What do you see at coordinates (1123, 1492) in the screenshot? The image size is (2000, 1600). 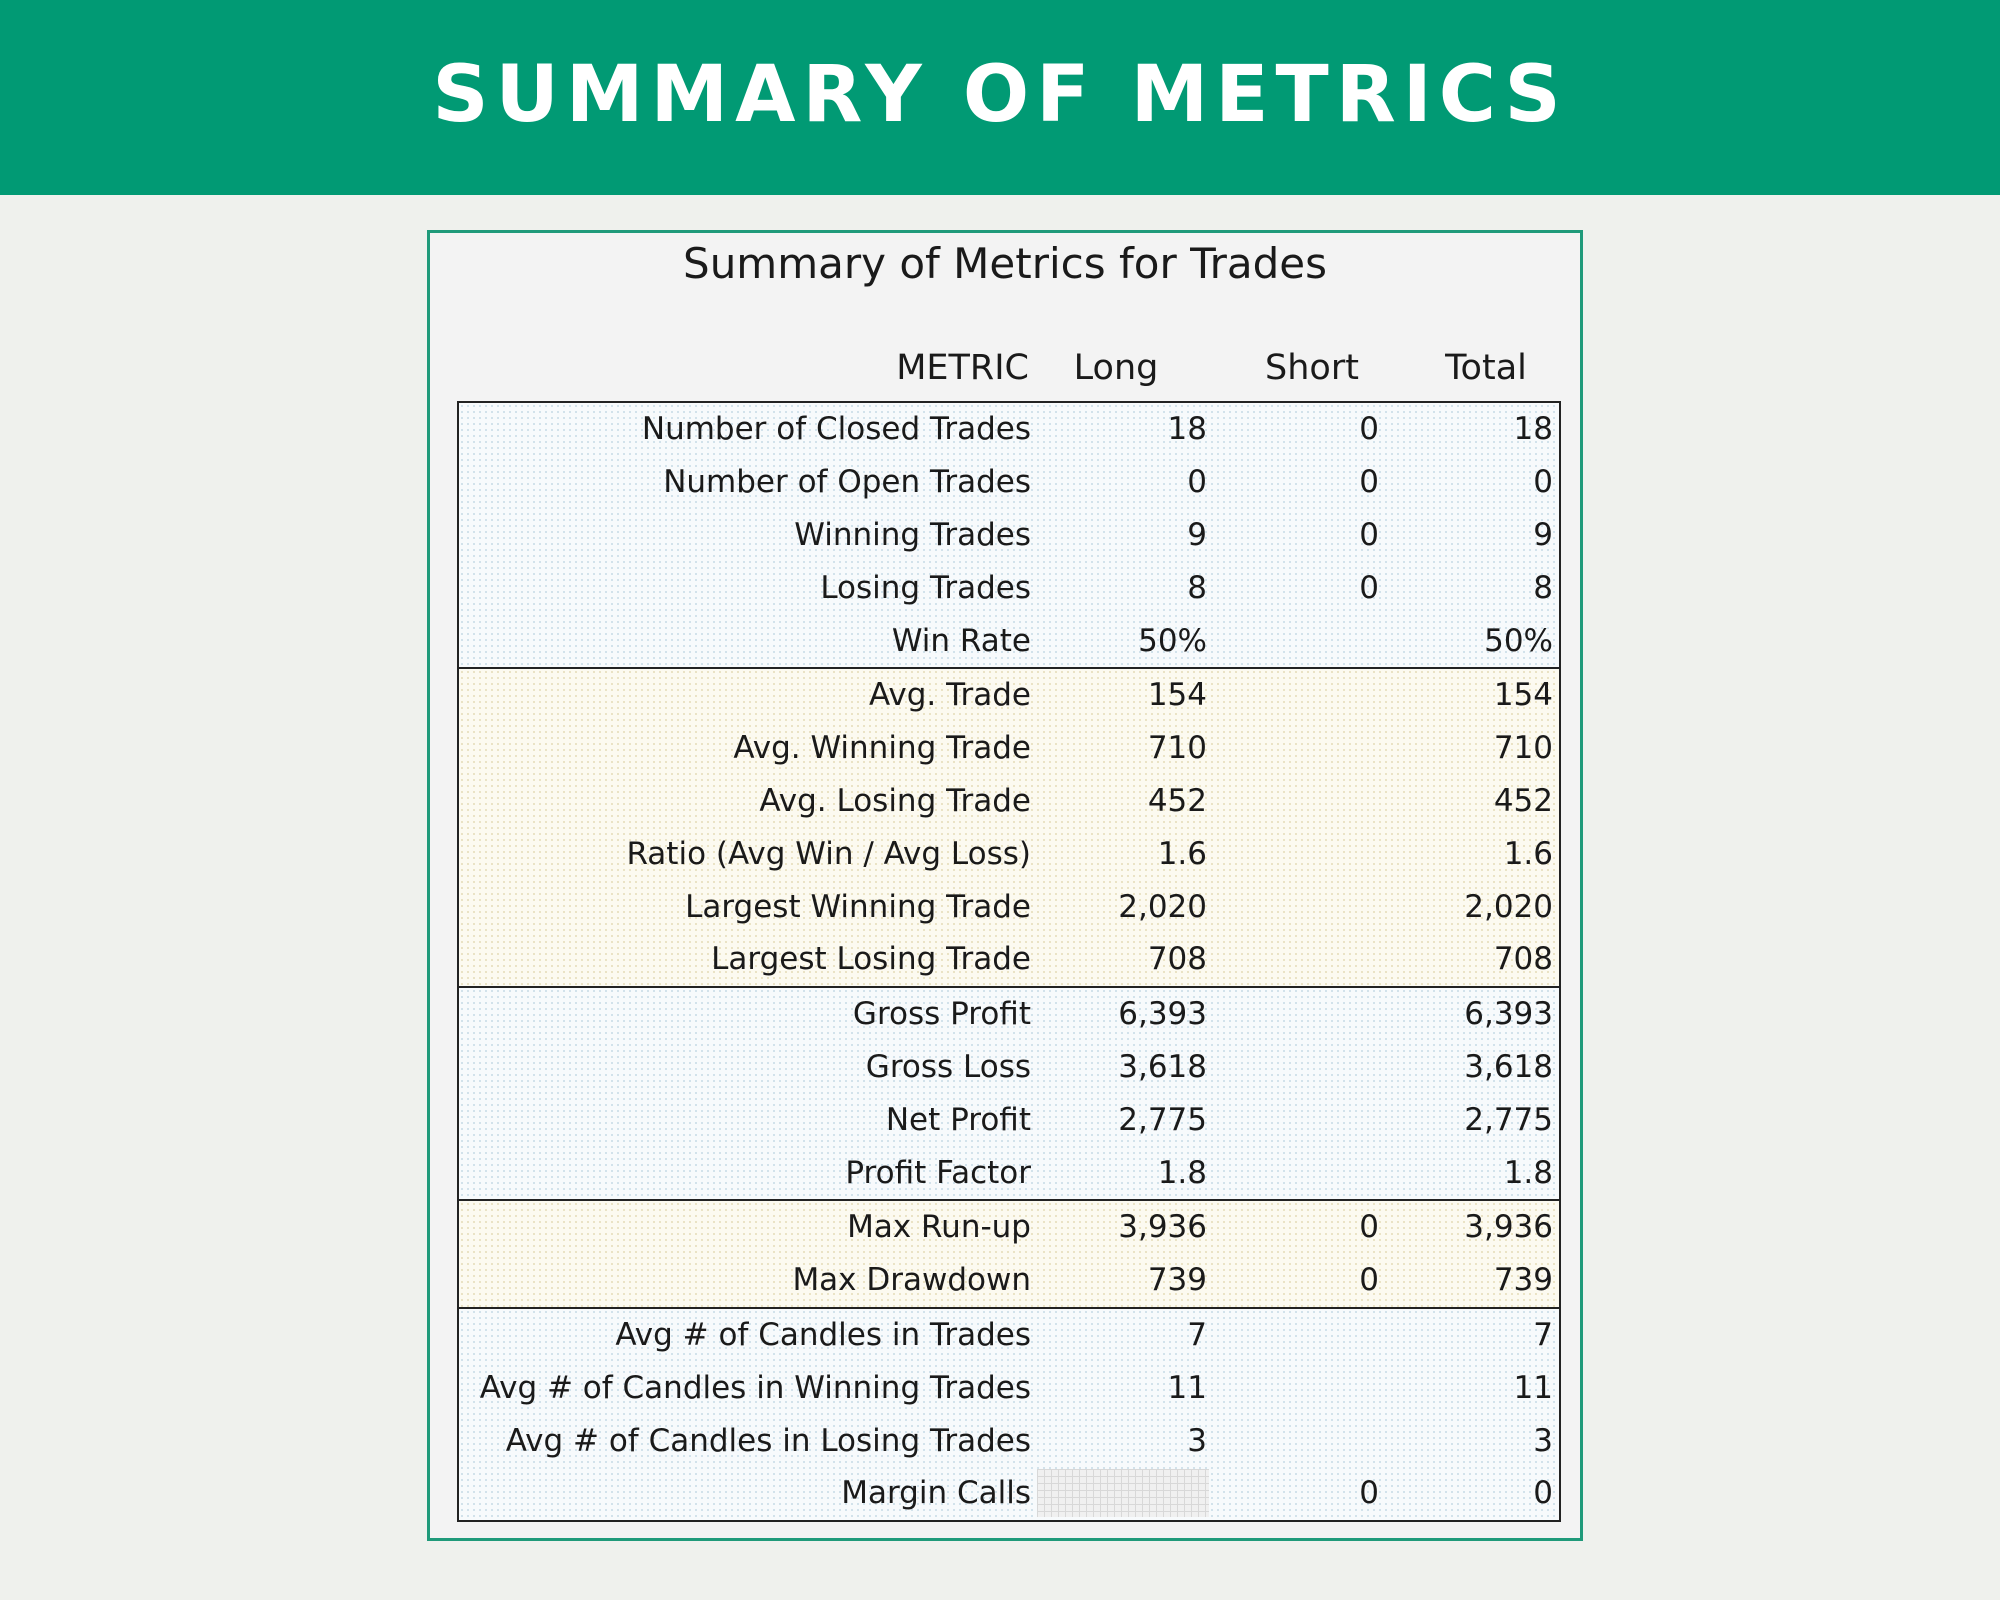 I see `long-value-hatched` at bounding box center [1123, 1492].